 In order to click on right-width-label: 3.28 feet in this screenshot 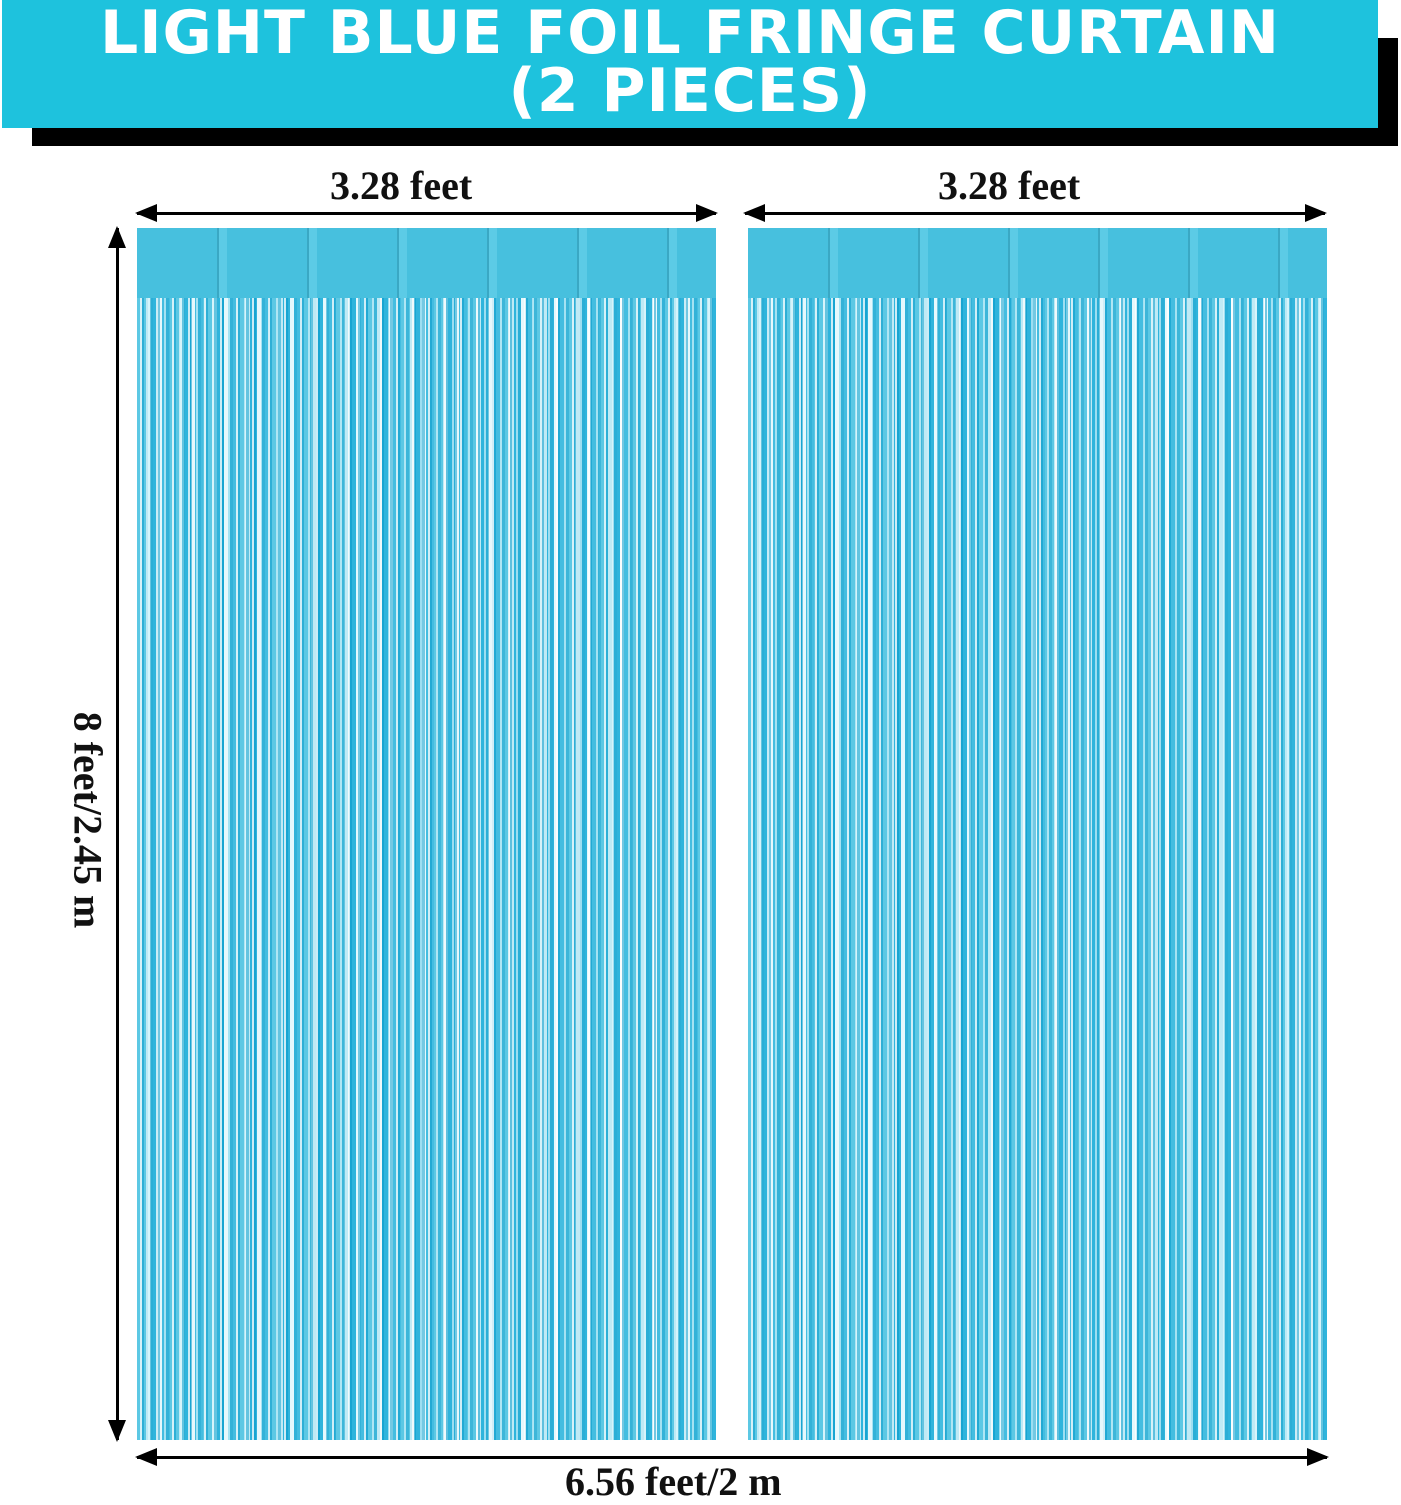, I will do `click(1009, 185)`.